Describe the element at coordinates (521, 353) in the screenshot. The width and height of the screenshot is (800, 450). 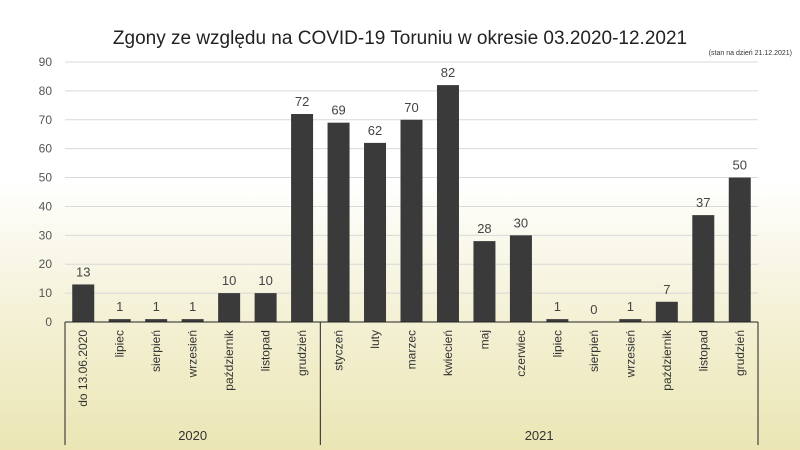
I see `category-label: czerwiec` at that location.